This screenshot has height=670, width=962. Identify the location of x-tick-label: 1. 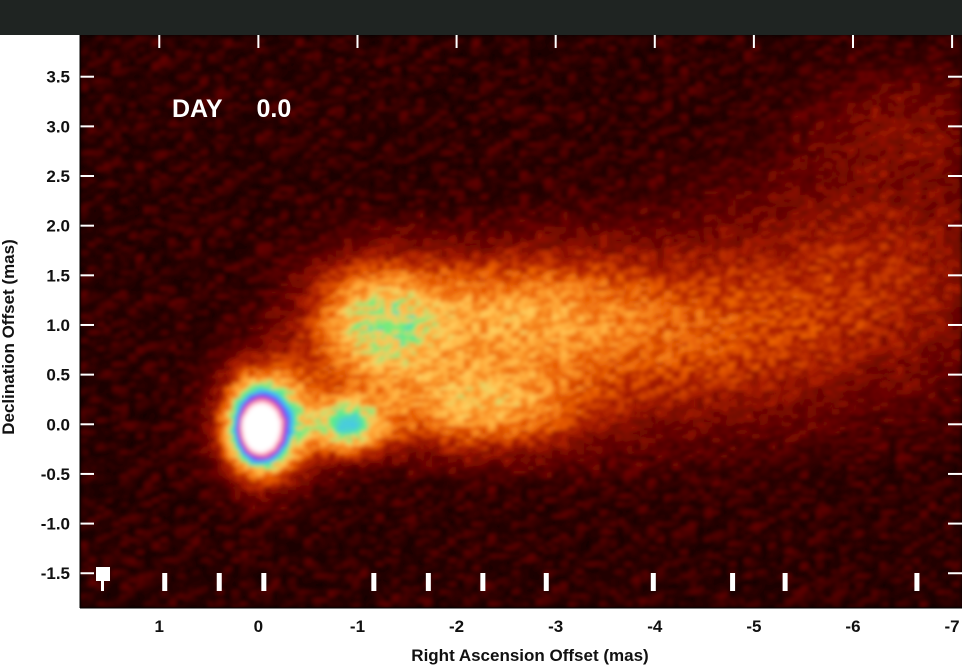
(159, 626).